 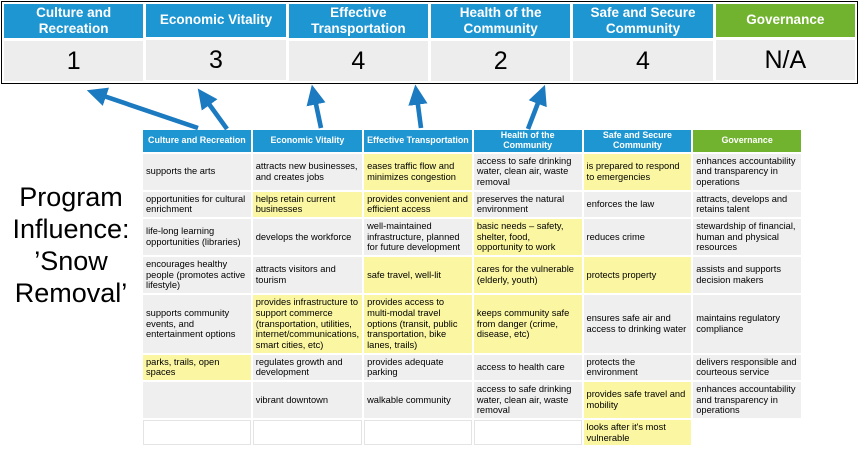 What do you see at coordinates (785, 60) in the screenshot?
I see `summary-value: N/A` at bounding box center [785, 60].